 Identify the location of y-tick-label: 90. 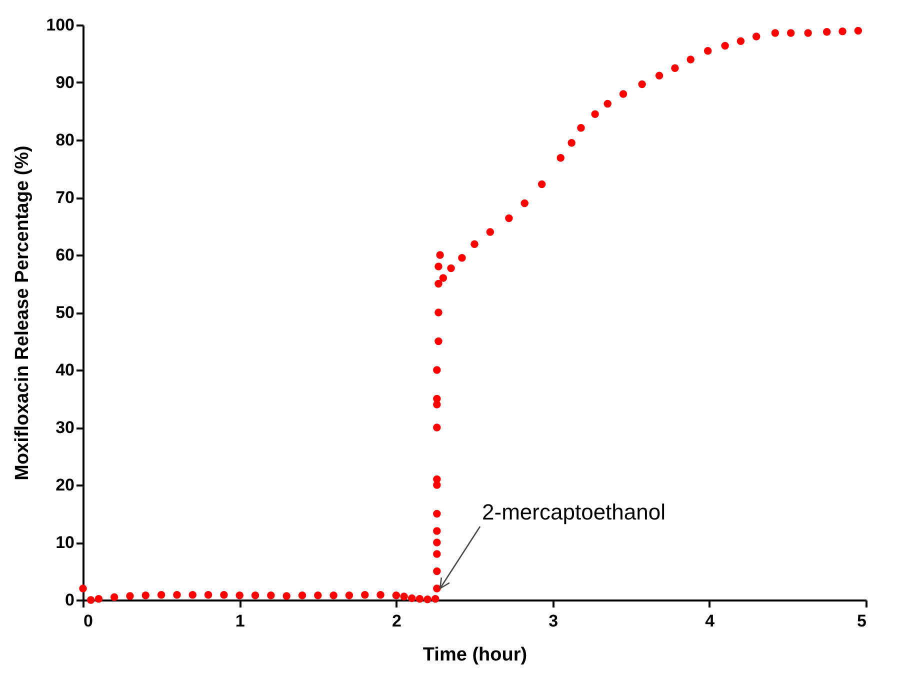
(65, 82).